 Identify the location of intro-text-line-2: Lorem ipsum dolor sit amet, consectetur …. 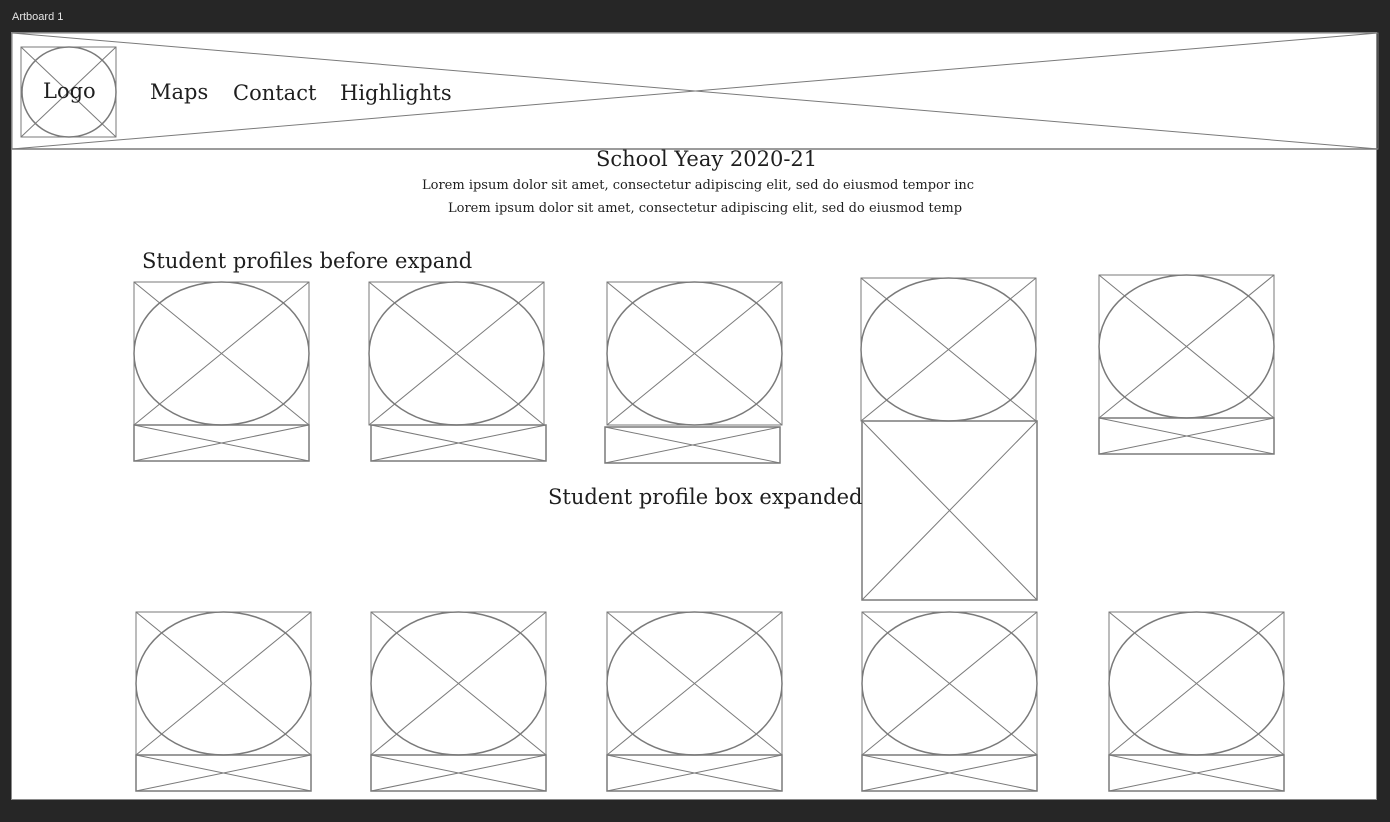
(705, 208).